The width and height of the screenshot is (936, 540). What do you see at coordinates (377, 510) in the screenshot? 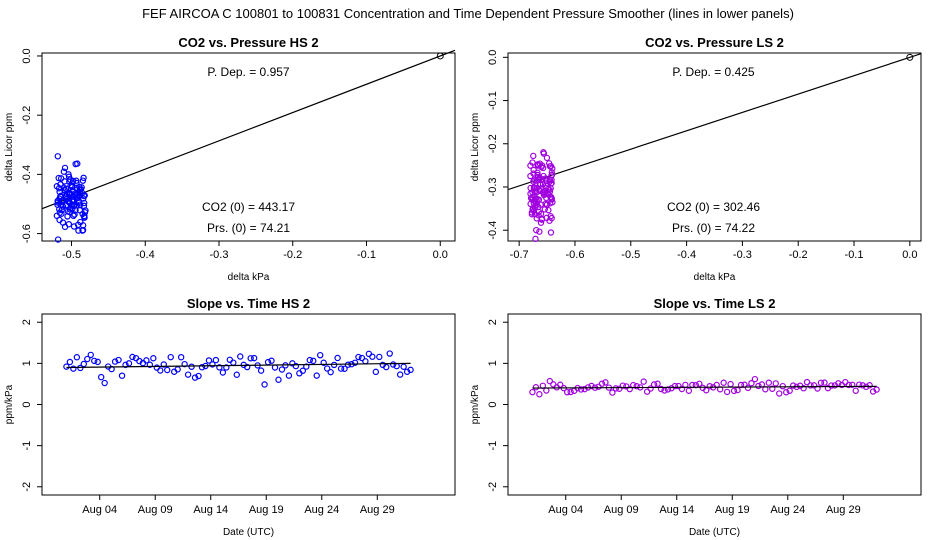
I see `x-tick-label: Aug 29` at bounding box center [377, 510].